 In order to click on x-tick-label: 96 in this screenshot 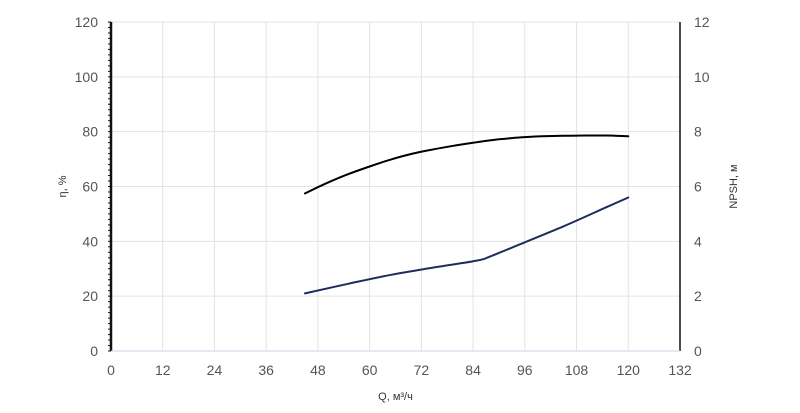, I will do `click(525, 370)`.